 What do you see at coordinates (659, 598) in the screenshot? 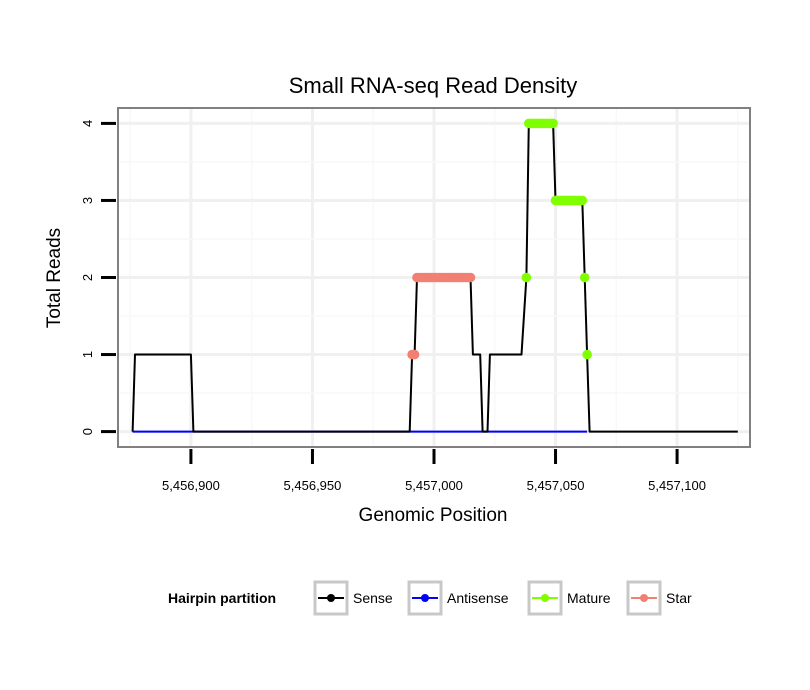
I see `legend-item-star: Star` at bounding box center [659, 598].